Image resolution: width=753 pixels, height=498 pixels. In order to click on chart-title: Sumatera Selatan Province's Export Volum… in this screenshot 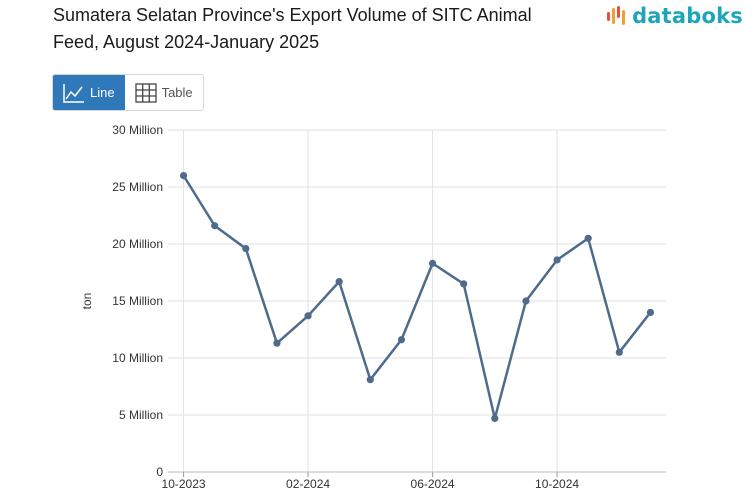, I will do `click(292, 28)`.